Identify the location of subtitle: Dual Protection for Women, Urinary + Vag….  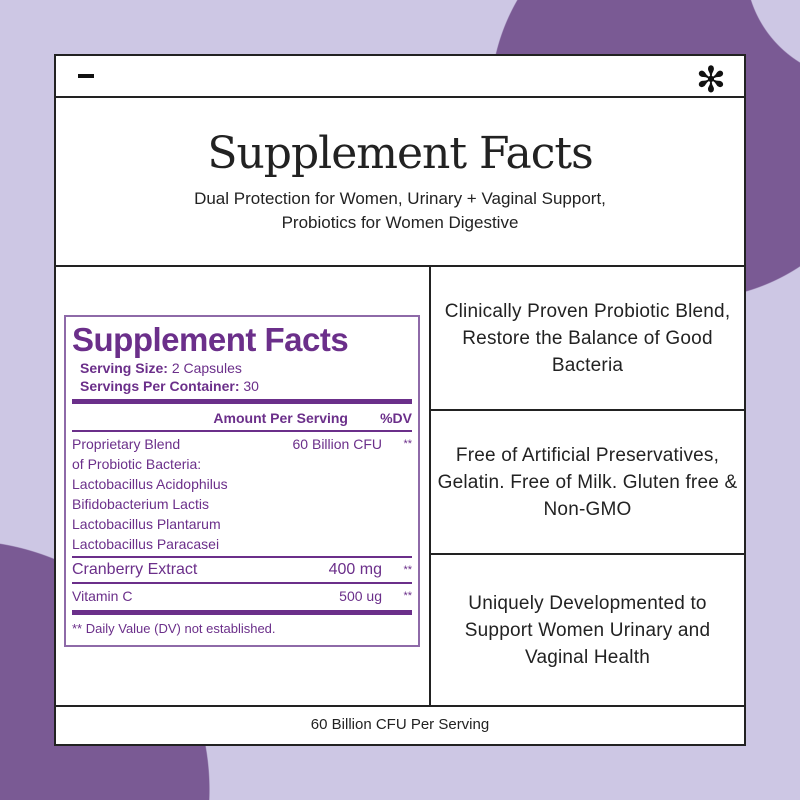
(400, 210).